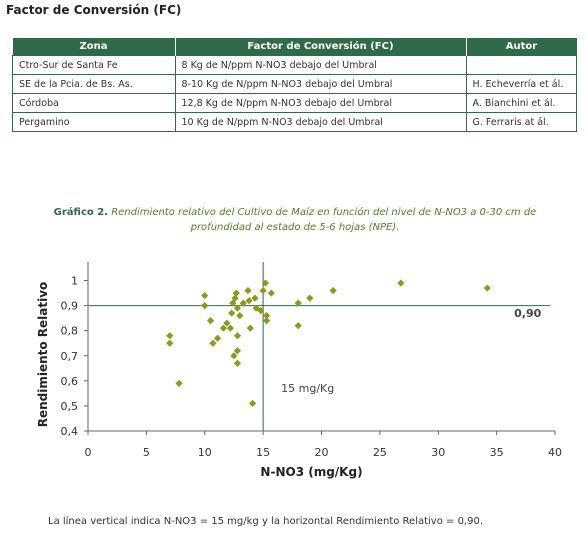  Describe the element at coordinates (74, 281) in the screenshot. I see `y-tick-label: 1` at that location.